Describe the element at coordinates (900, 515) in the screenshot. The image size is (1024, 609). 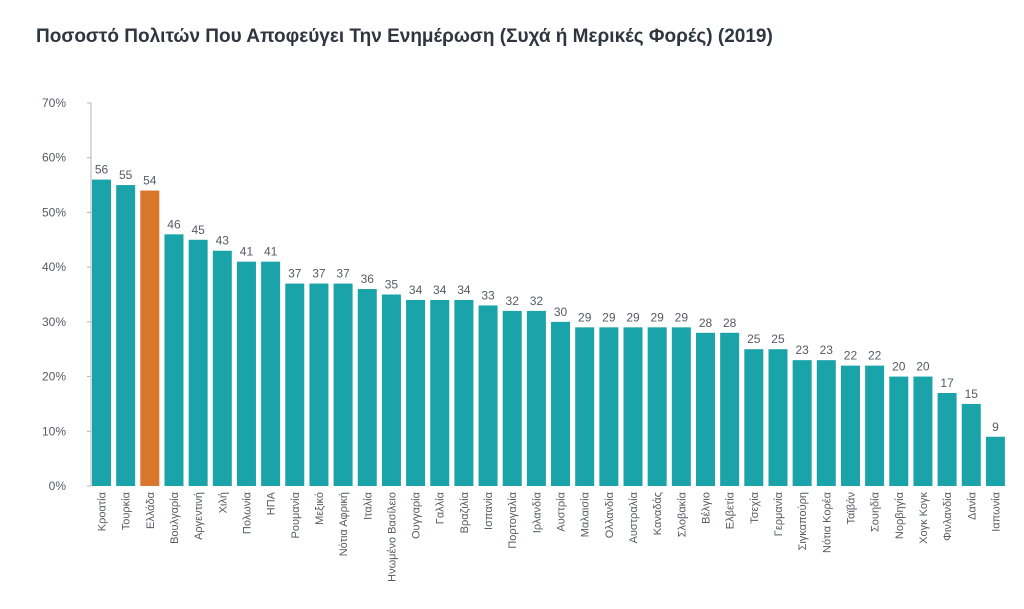
I see `category-label: Νορβηγία` at that location.